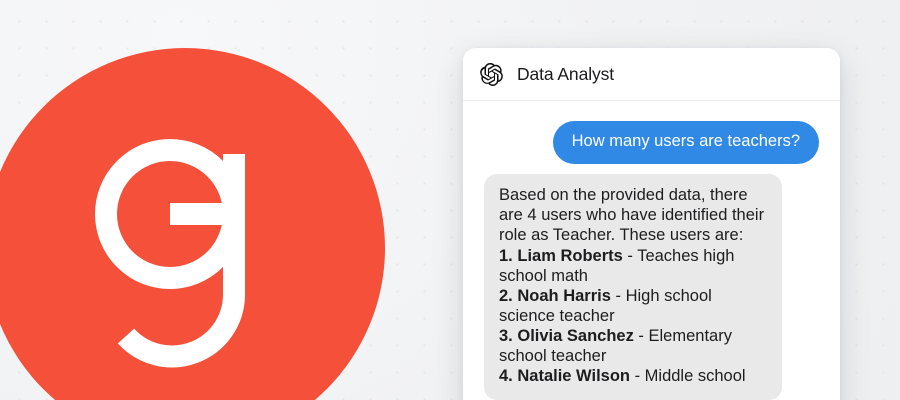  Describe the element at coordinates (633, 376) in the screenshot. I see `list-item: 4. Natalie Wilson - Middle school` at that location.